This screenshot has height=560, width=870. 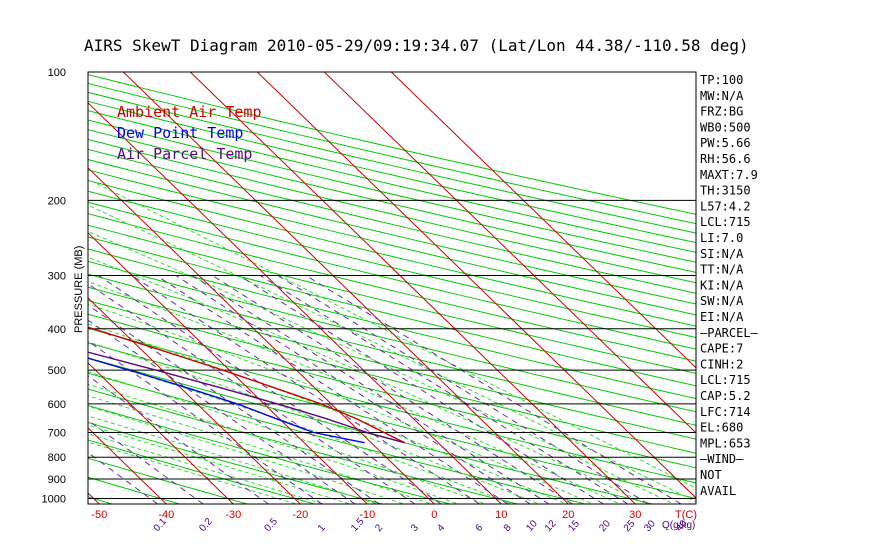 I want to click on ambient-temp-line, so click(x=247, y=385).